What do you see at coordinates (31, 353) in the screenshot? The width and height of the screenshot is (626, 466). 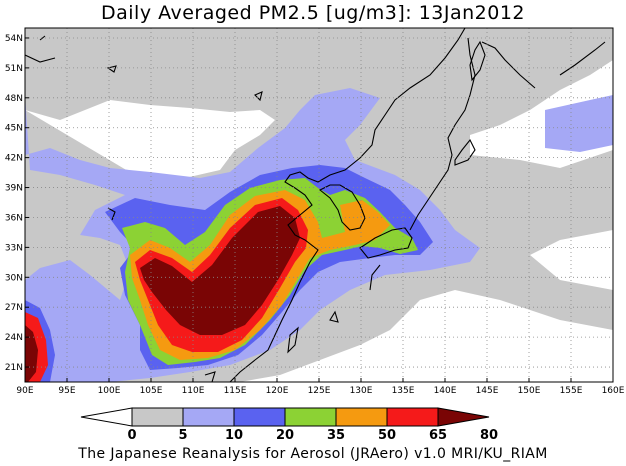 I see `level-80-plus-west` at bounding box center [31, 353].